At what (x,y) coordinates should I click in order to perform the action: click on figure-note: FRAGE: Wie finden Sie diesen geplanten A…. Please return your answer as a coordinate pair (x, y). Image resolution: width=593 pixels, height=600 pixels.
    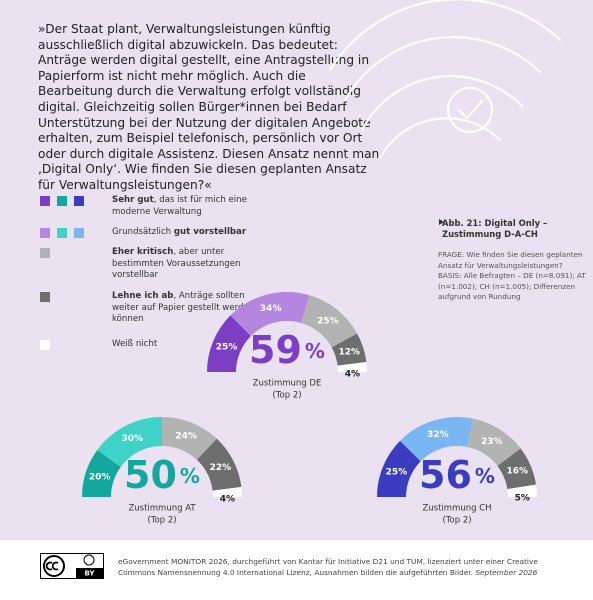
    Looking at the image, I should click on (513, 276).